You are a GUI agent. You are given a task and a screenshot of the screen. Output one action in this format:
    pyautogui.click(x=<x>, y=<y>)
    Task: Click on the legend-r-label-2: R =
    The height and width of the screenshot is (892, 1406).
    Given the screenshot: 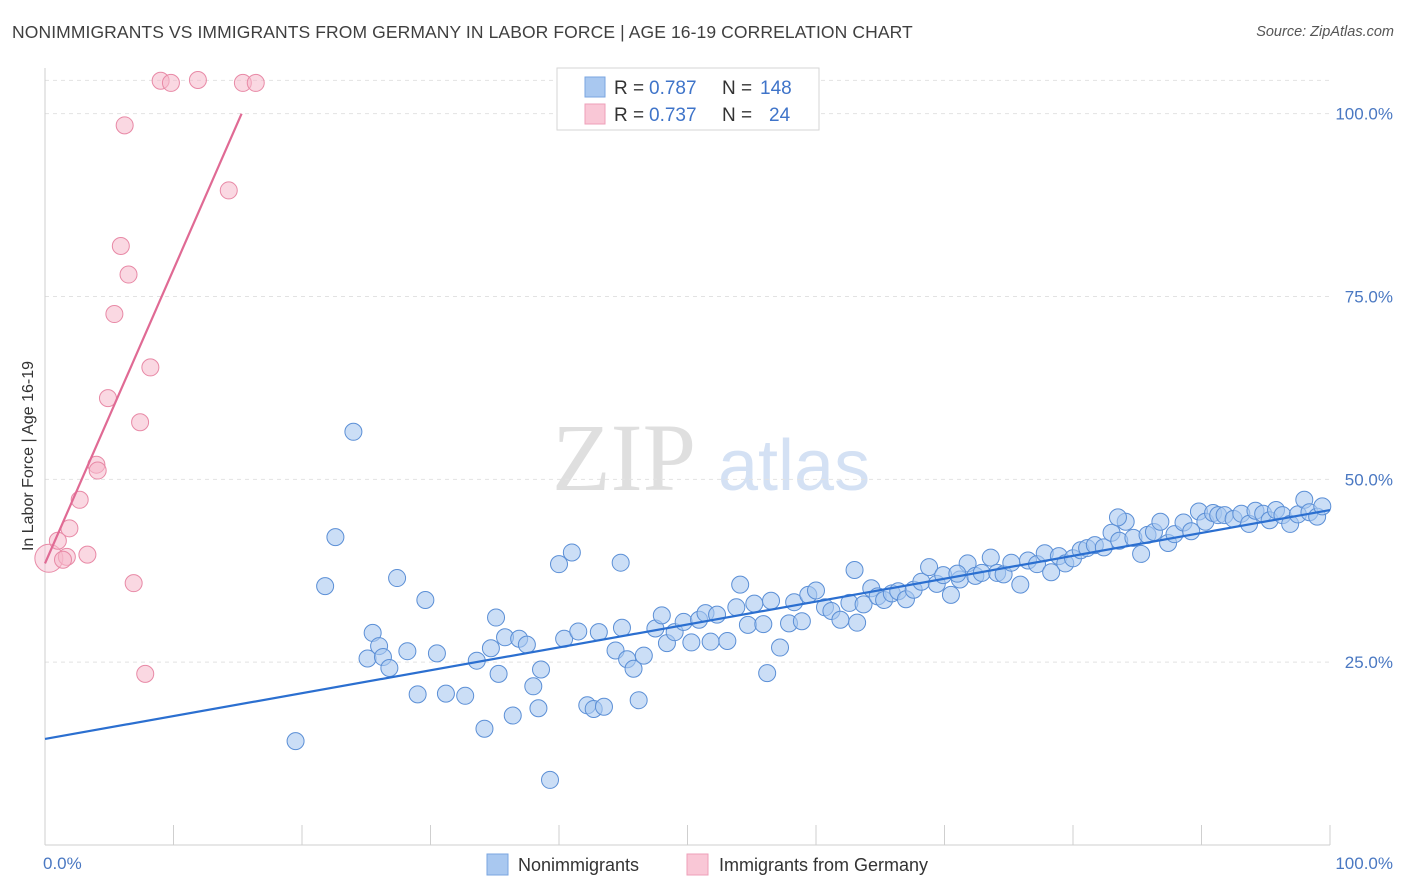 What is the action you would take?
    pyautogui.click(x=629, y=115)
    